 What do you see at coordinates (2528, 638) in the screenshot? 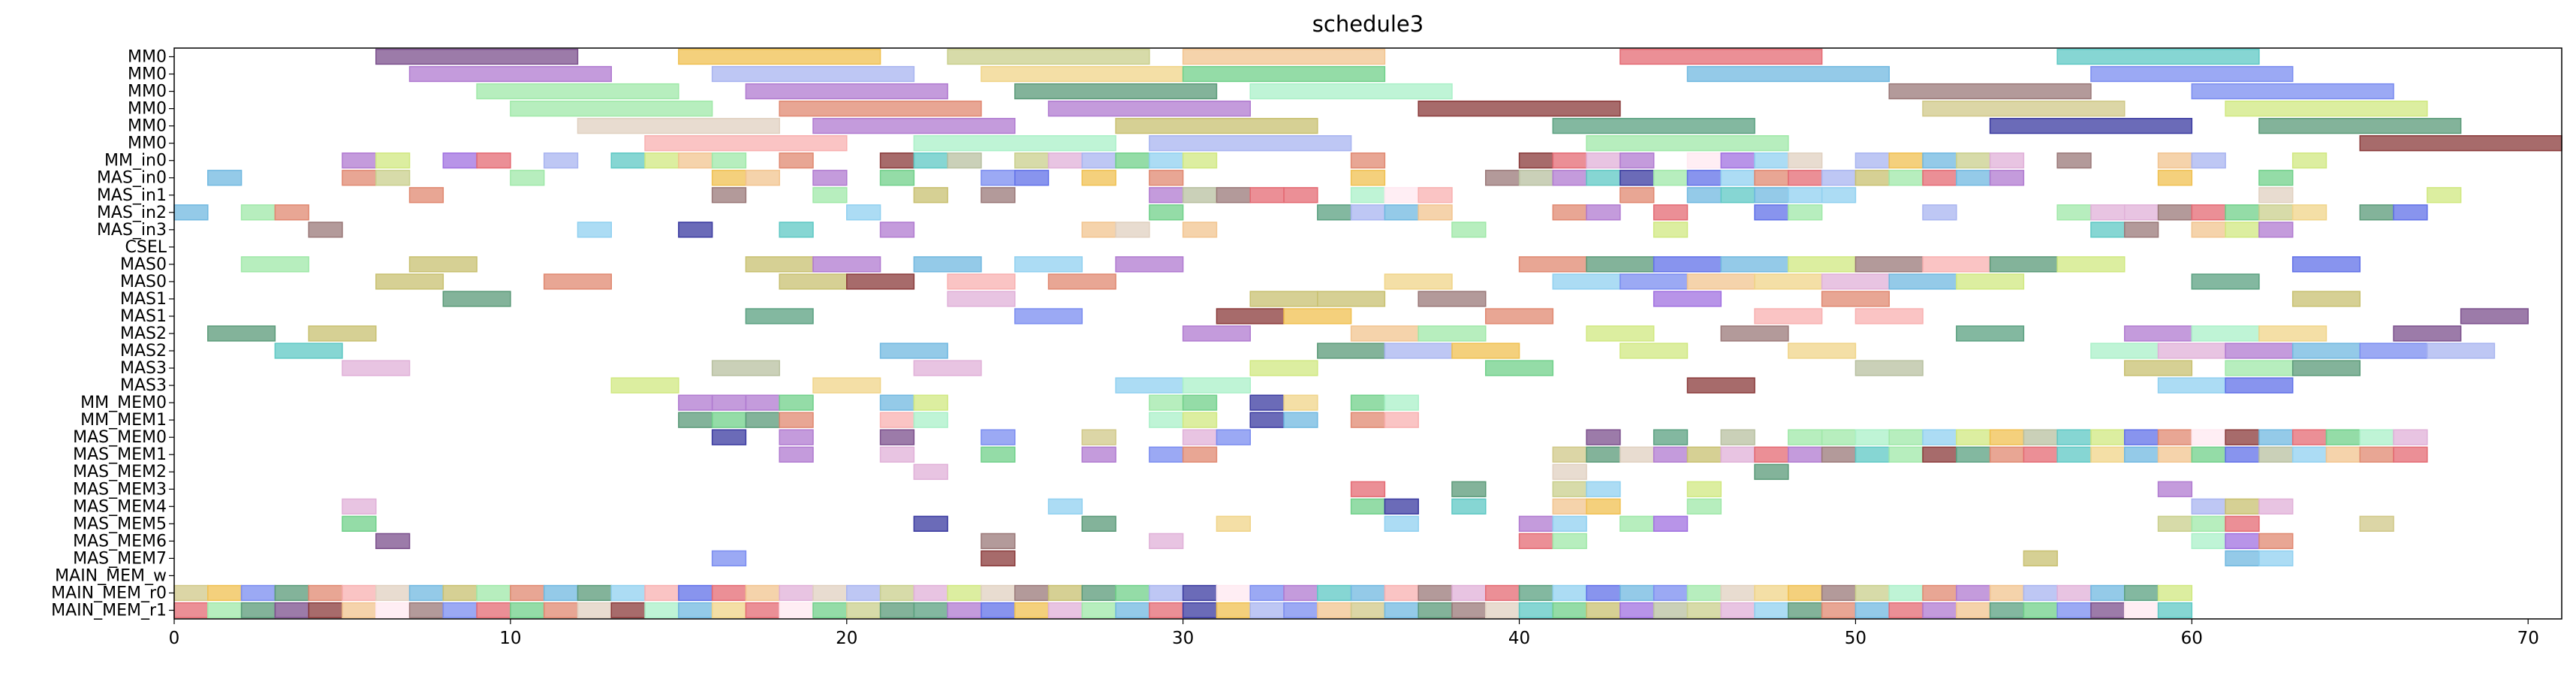
I see `x-tick-label: 70` at bounding box center [2528, 638].